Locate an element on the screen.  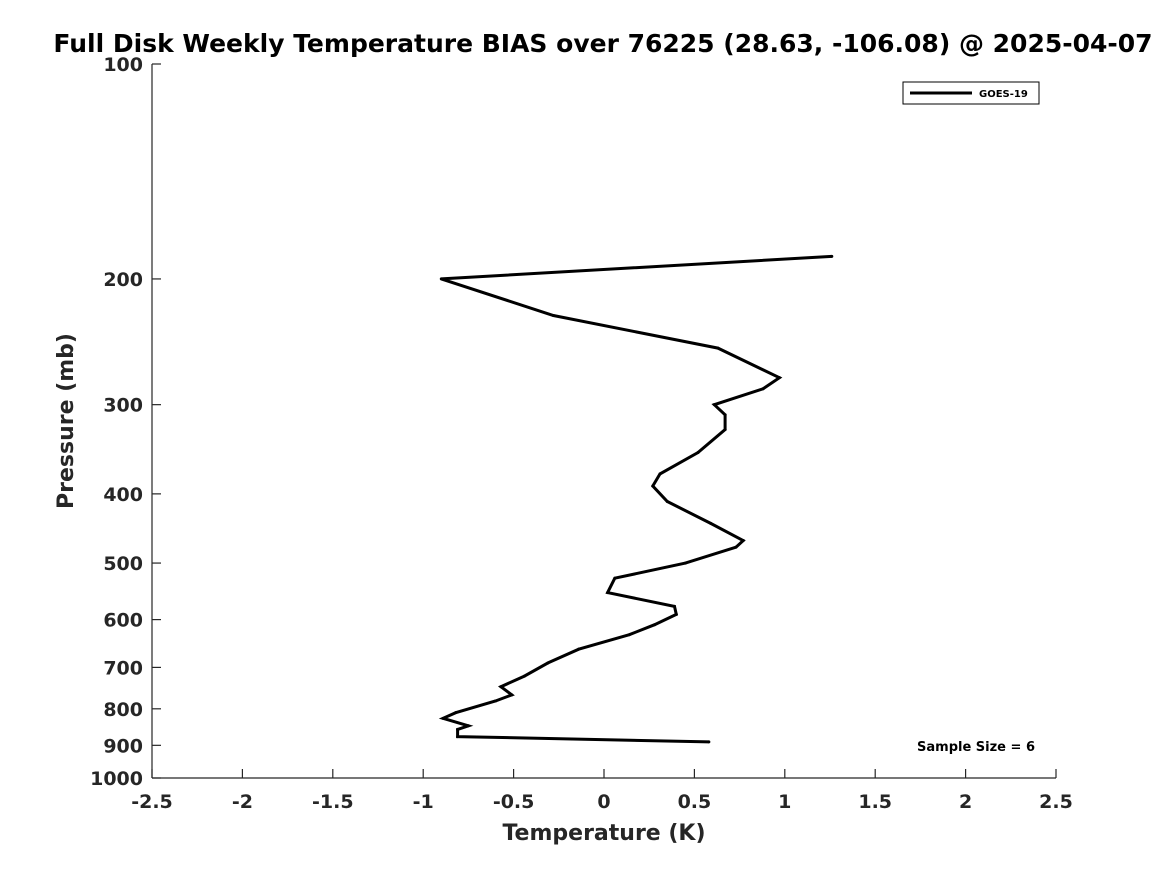
legend: GOES-19 is located at coordinates (971, 93).